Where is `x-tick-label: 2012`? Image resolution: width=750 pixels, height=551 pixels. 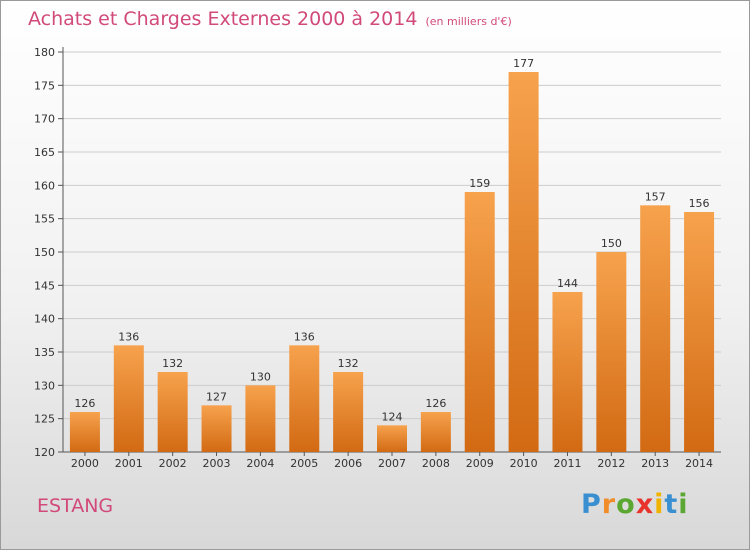
x-tick-label: 2012 is located at coordinates (611, 463).